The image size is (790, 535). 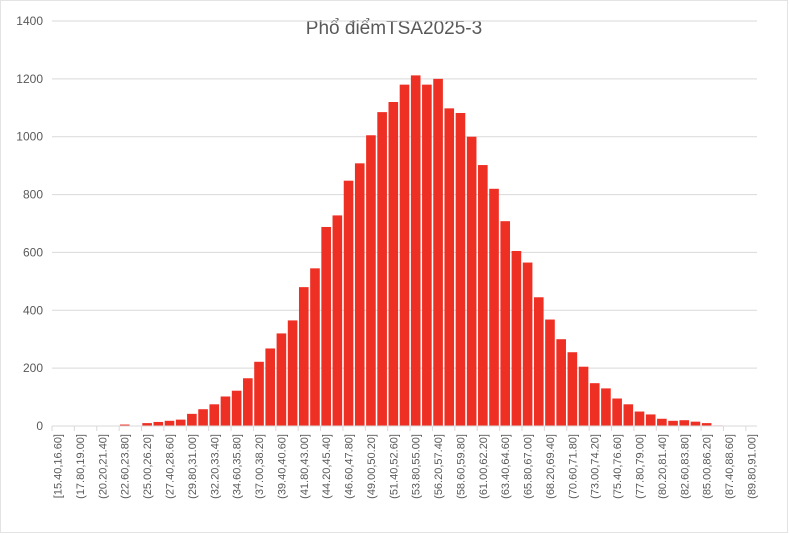 What do you see at coordinates (171, 466) in the screenshot?
I see `x-tick-label: (27.40,28.60]` at bounding box center [171, 466].